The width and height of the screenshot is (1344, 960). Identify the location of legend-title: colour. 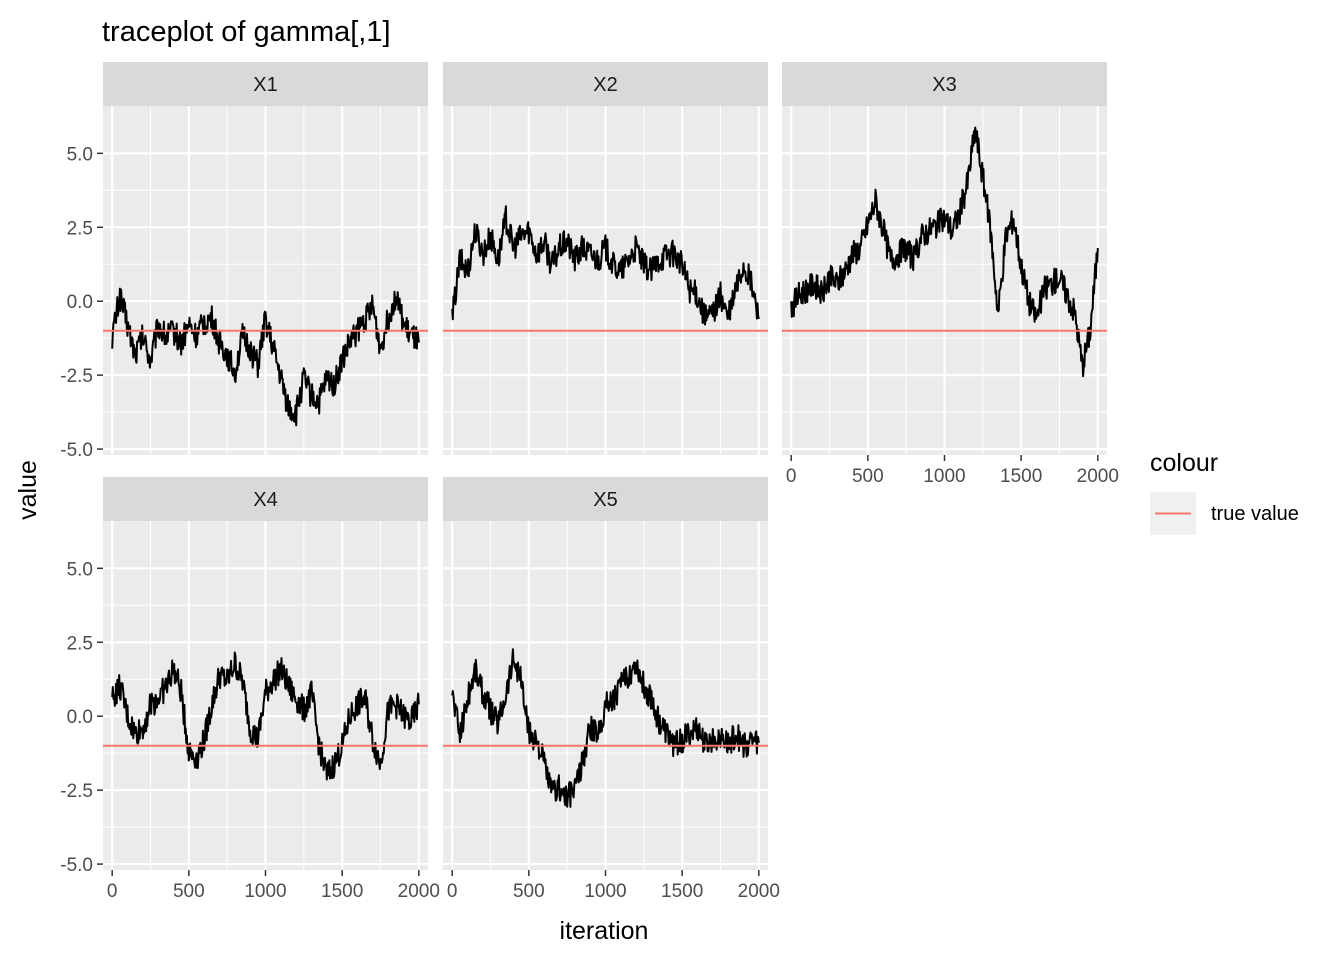
(1184, 463).